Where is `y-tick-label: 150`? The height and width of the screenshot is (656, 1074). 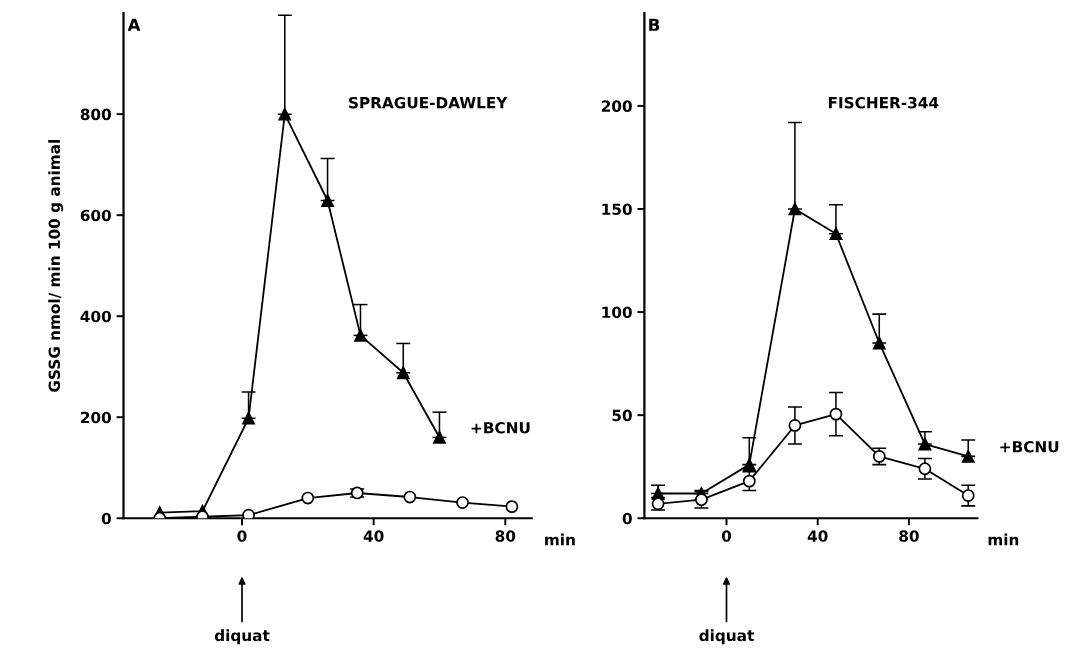
y-tick-label: 150 is located at coordinates (617, 209).